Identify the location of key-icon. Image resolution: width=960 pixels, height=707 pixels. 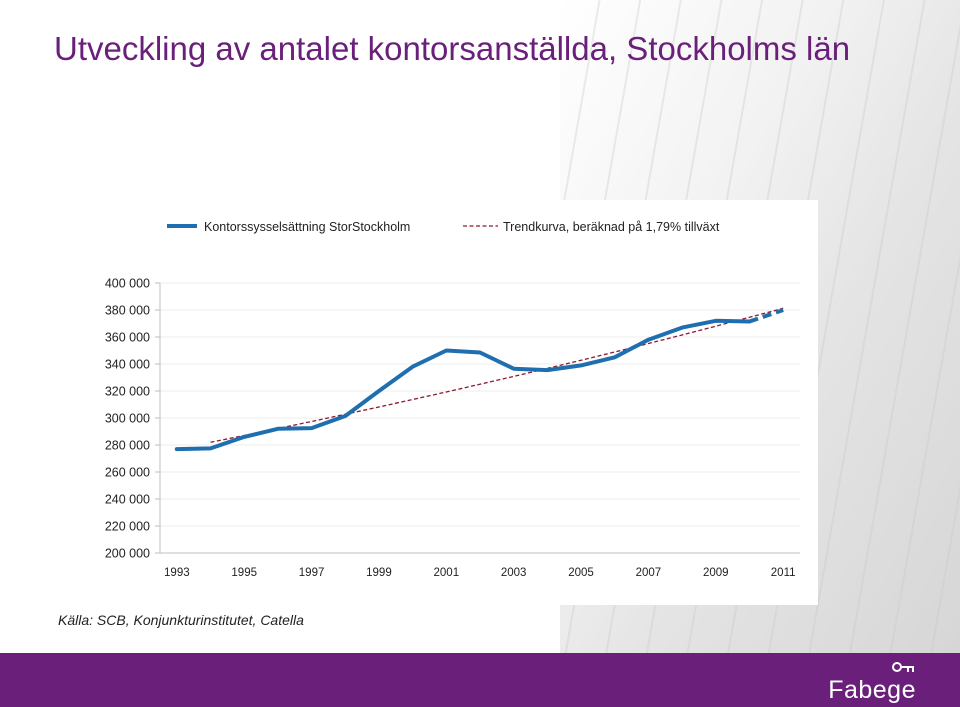
(903, 667).